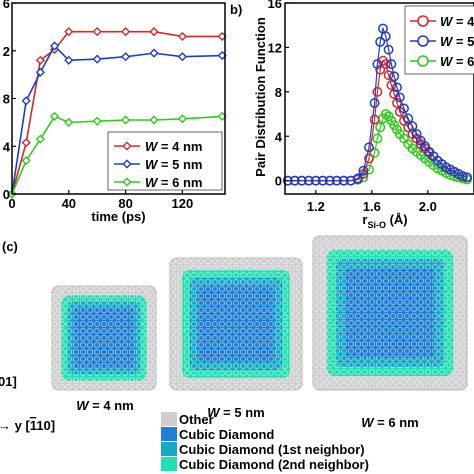 This screenshot has height=474, width=474. What do you see at coordinates (179, 164) in the screenshot?
I see `panel-a-legend-label-rest: = 5 nm` at bounding box center [179, 164].